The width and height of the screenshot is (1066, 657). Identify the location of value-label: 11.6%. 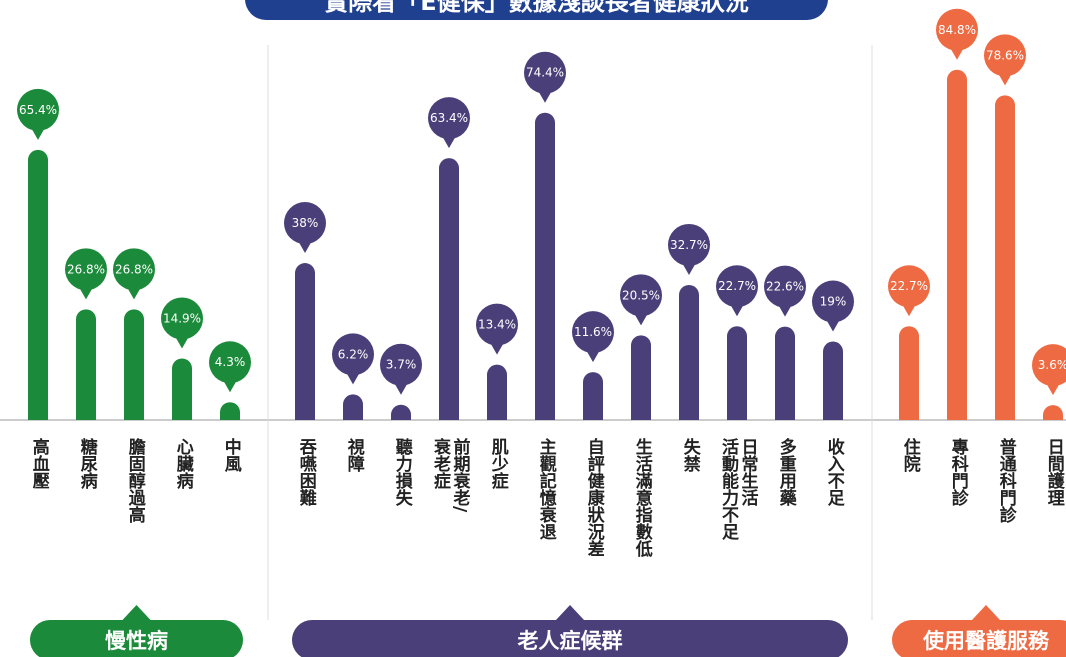
(593, 332).